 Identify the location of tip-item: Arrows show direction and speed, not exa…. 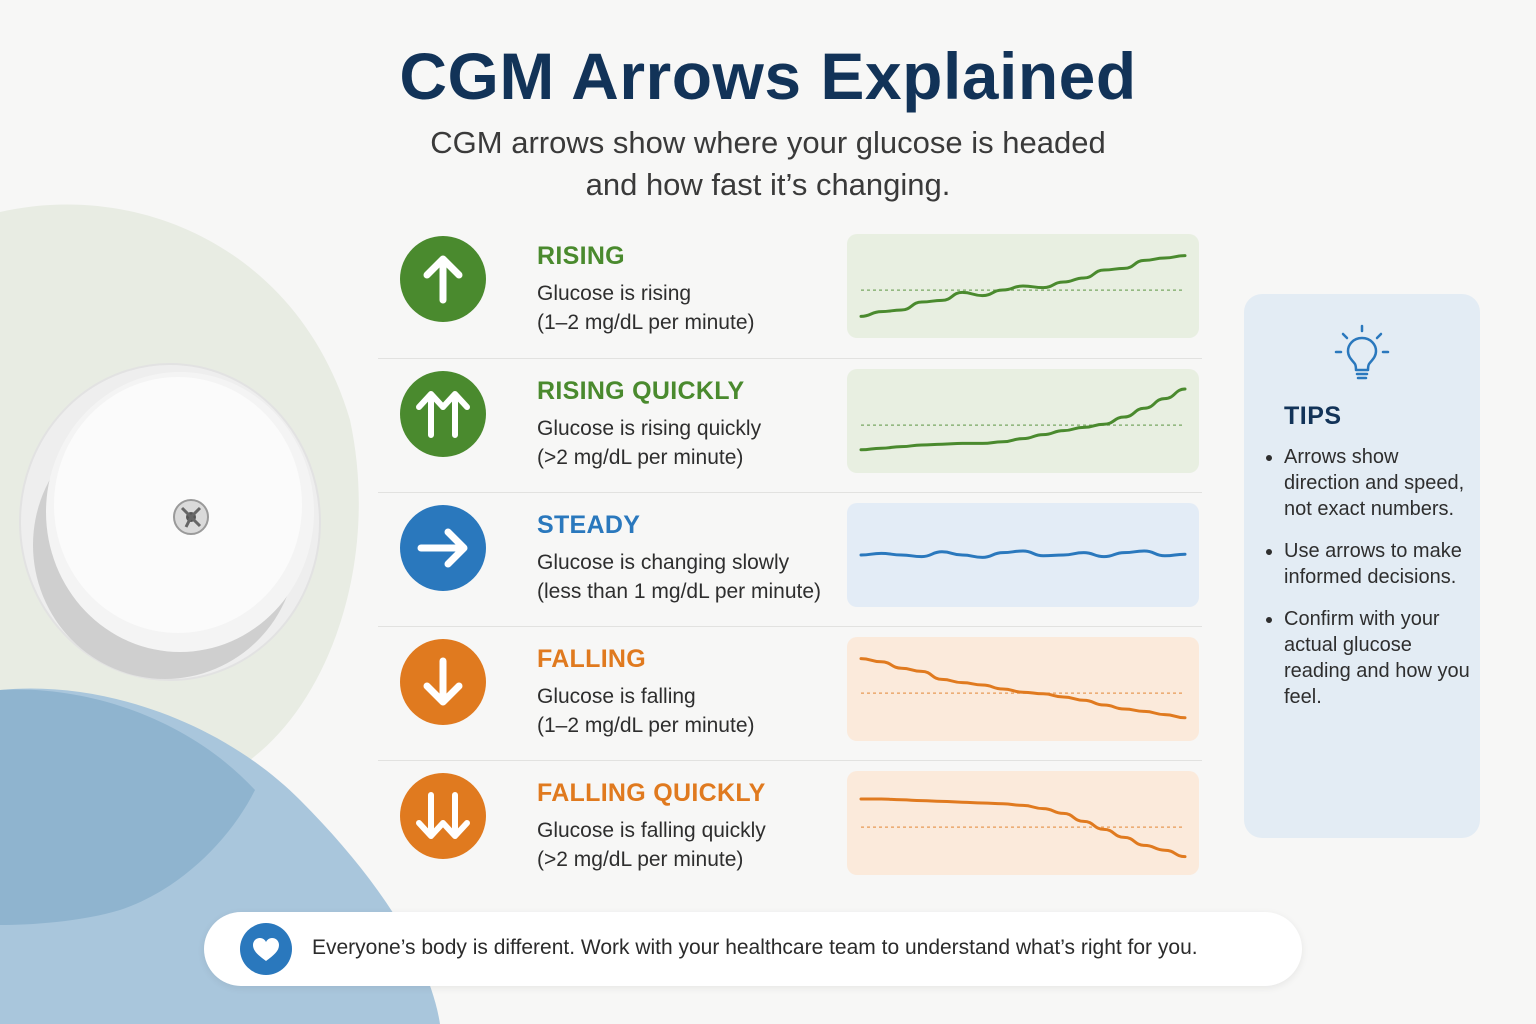
(1367, 483).